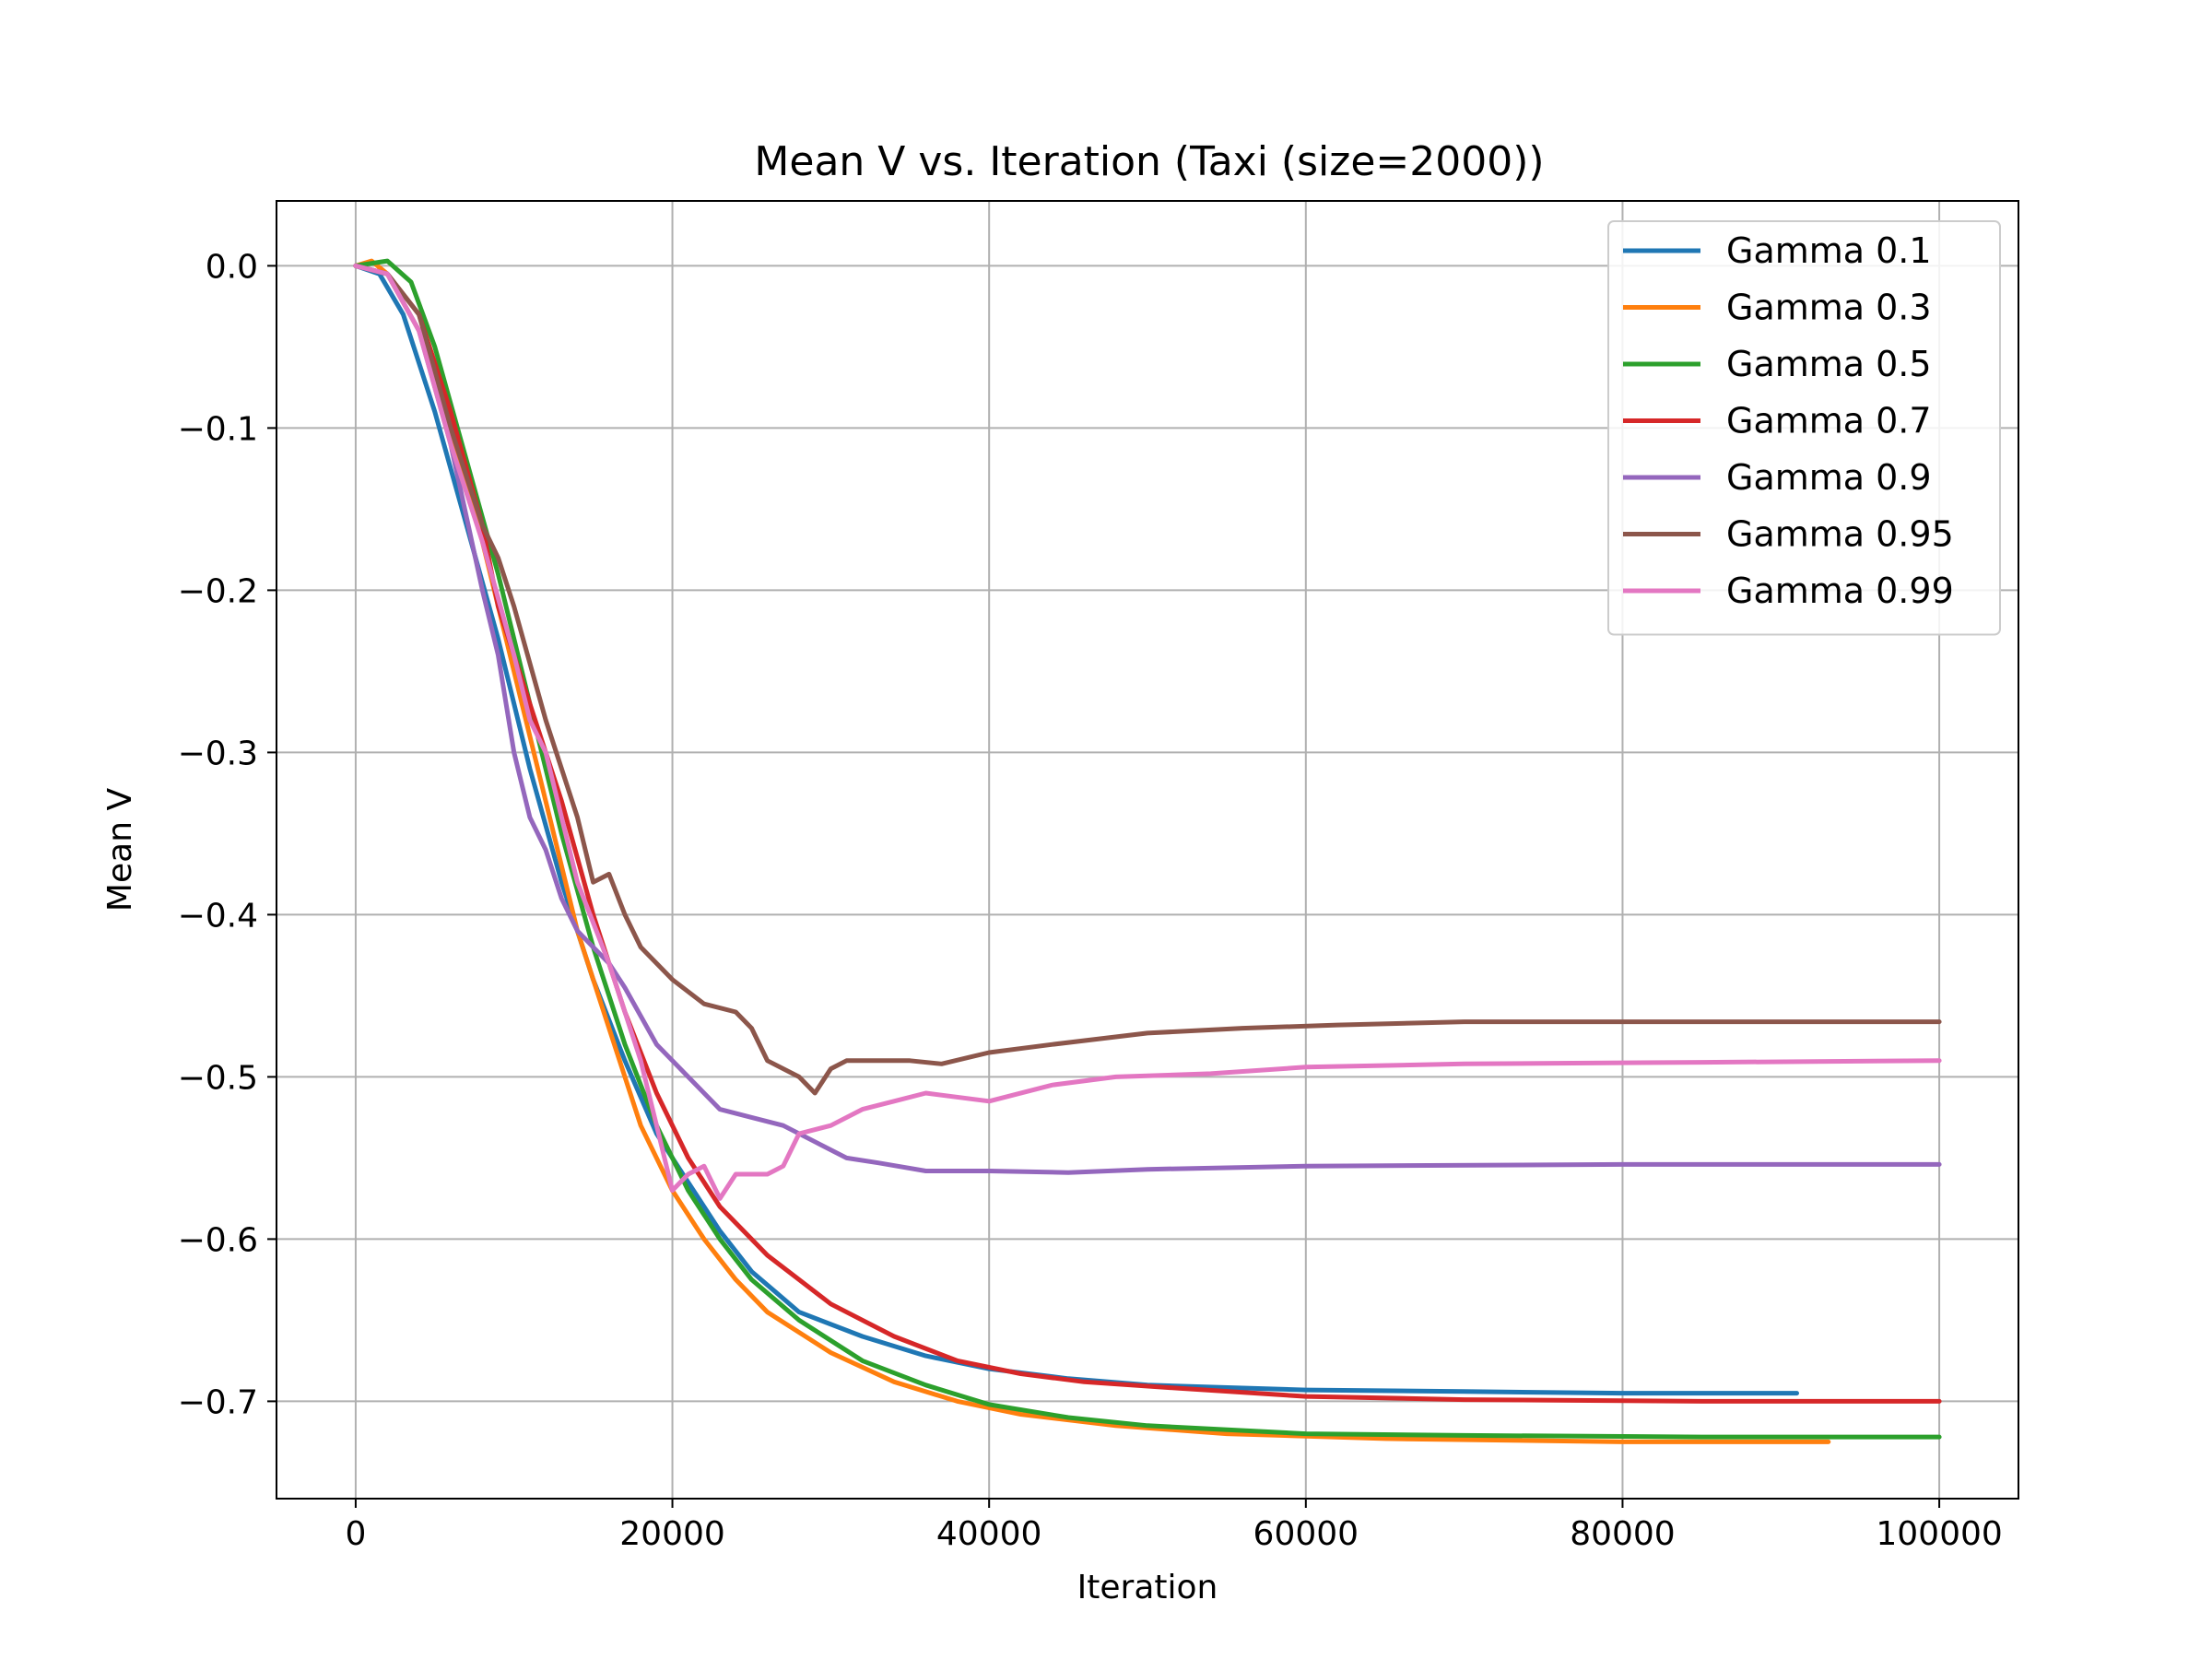 Image resolution: width=2212 pixels, height=1659 pixels. Describe the element at coordinates (218, 916) in the screenshot. I see `y-tick-label: −0.4` at that location.